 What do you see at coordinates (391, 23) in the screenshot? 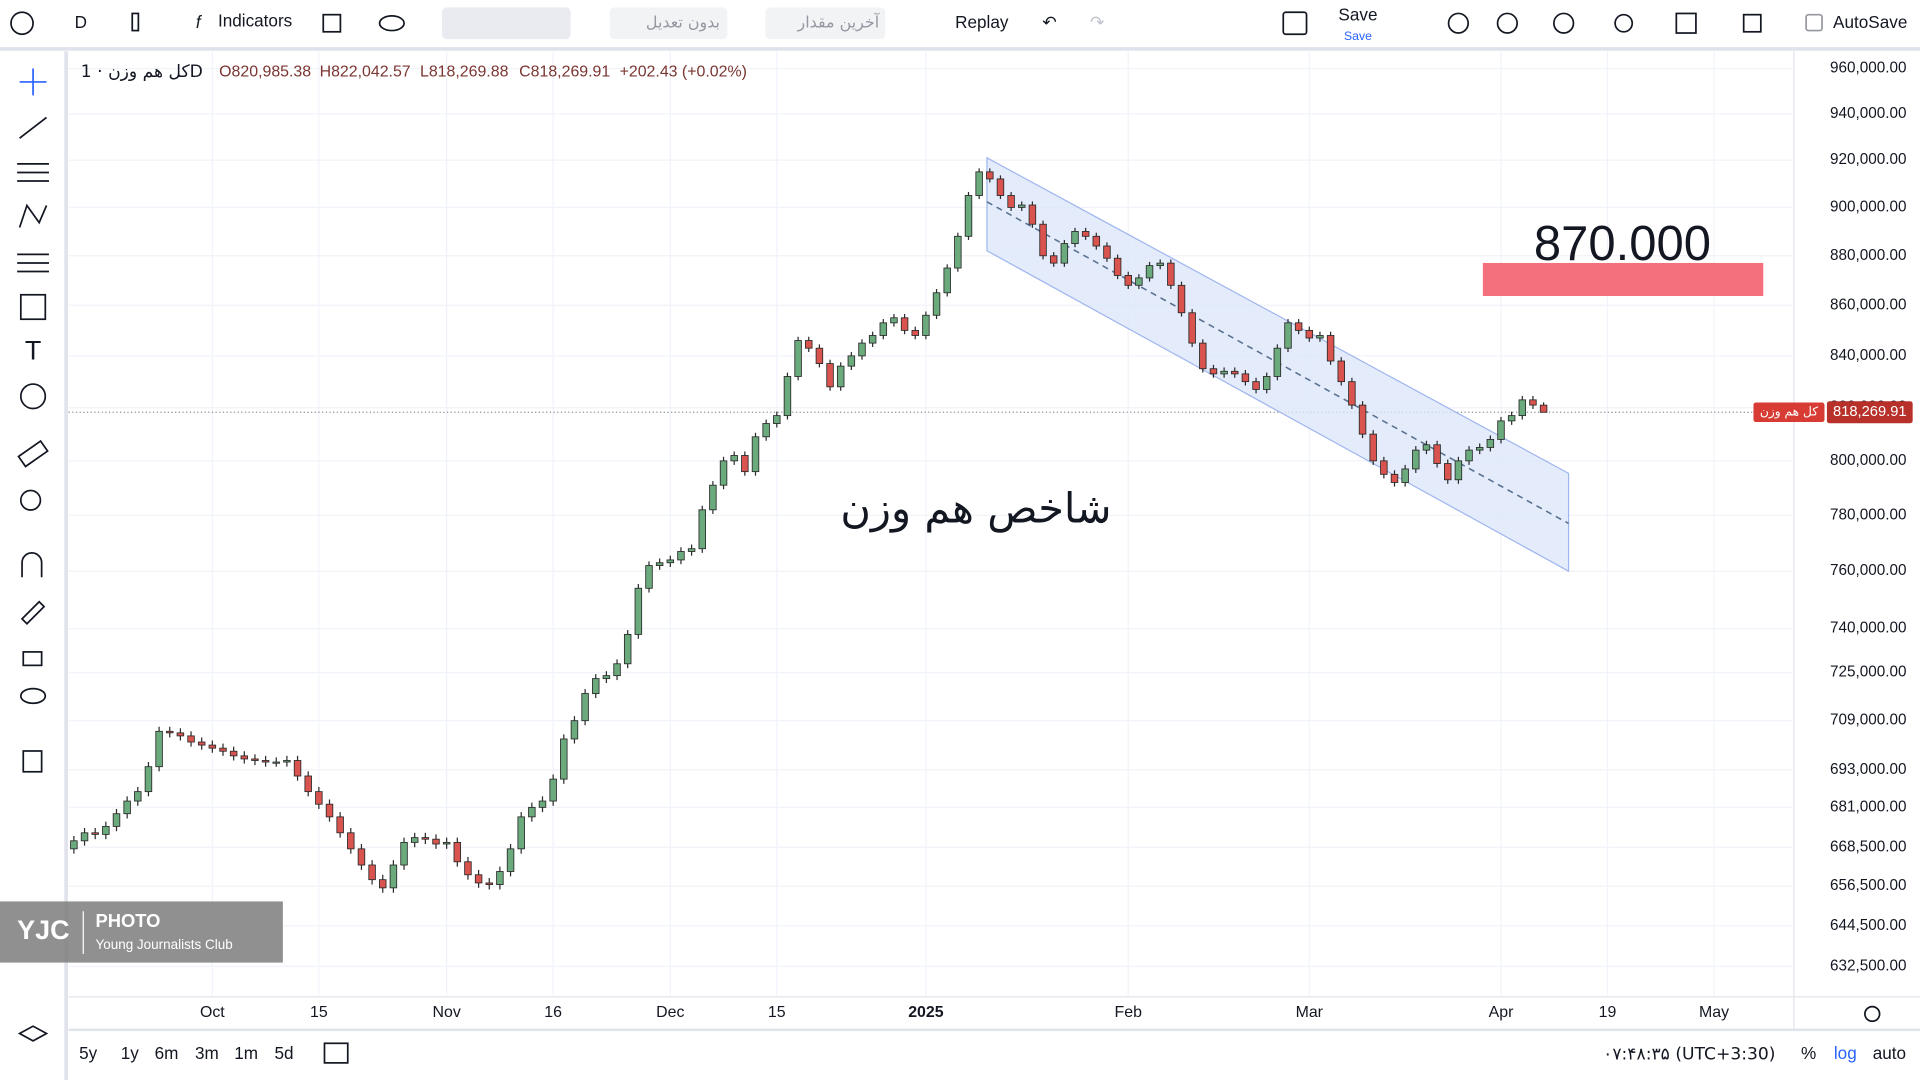
I see `visibility-button` at bounding box center [391, 23].